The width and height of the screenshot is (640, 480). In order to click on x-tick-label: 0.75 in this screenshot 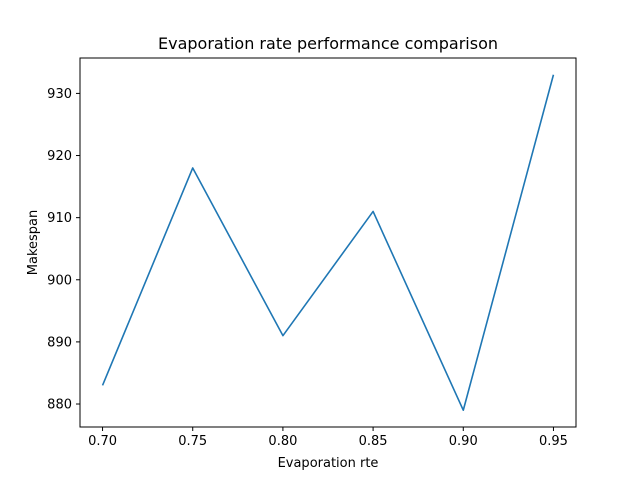, I will do `click(192, 441)`.